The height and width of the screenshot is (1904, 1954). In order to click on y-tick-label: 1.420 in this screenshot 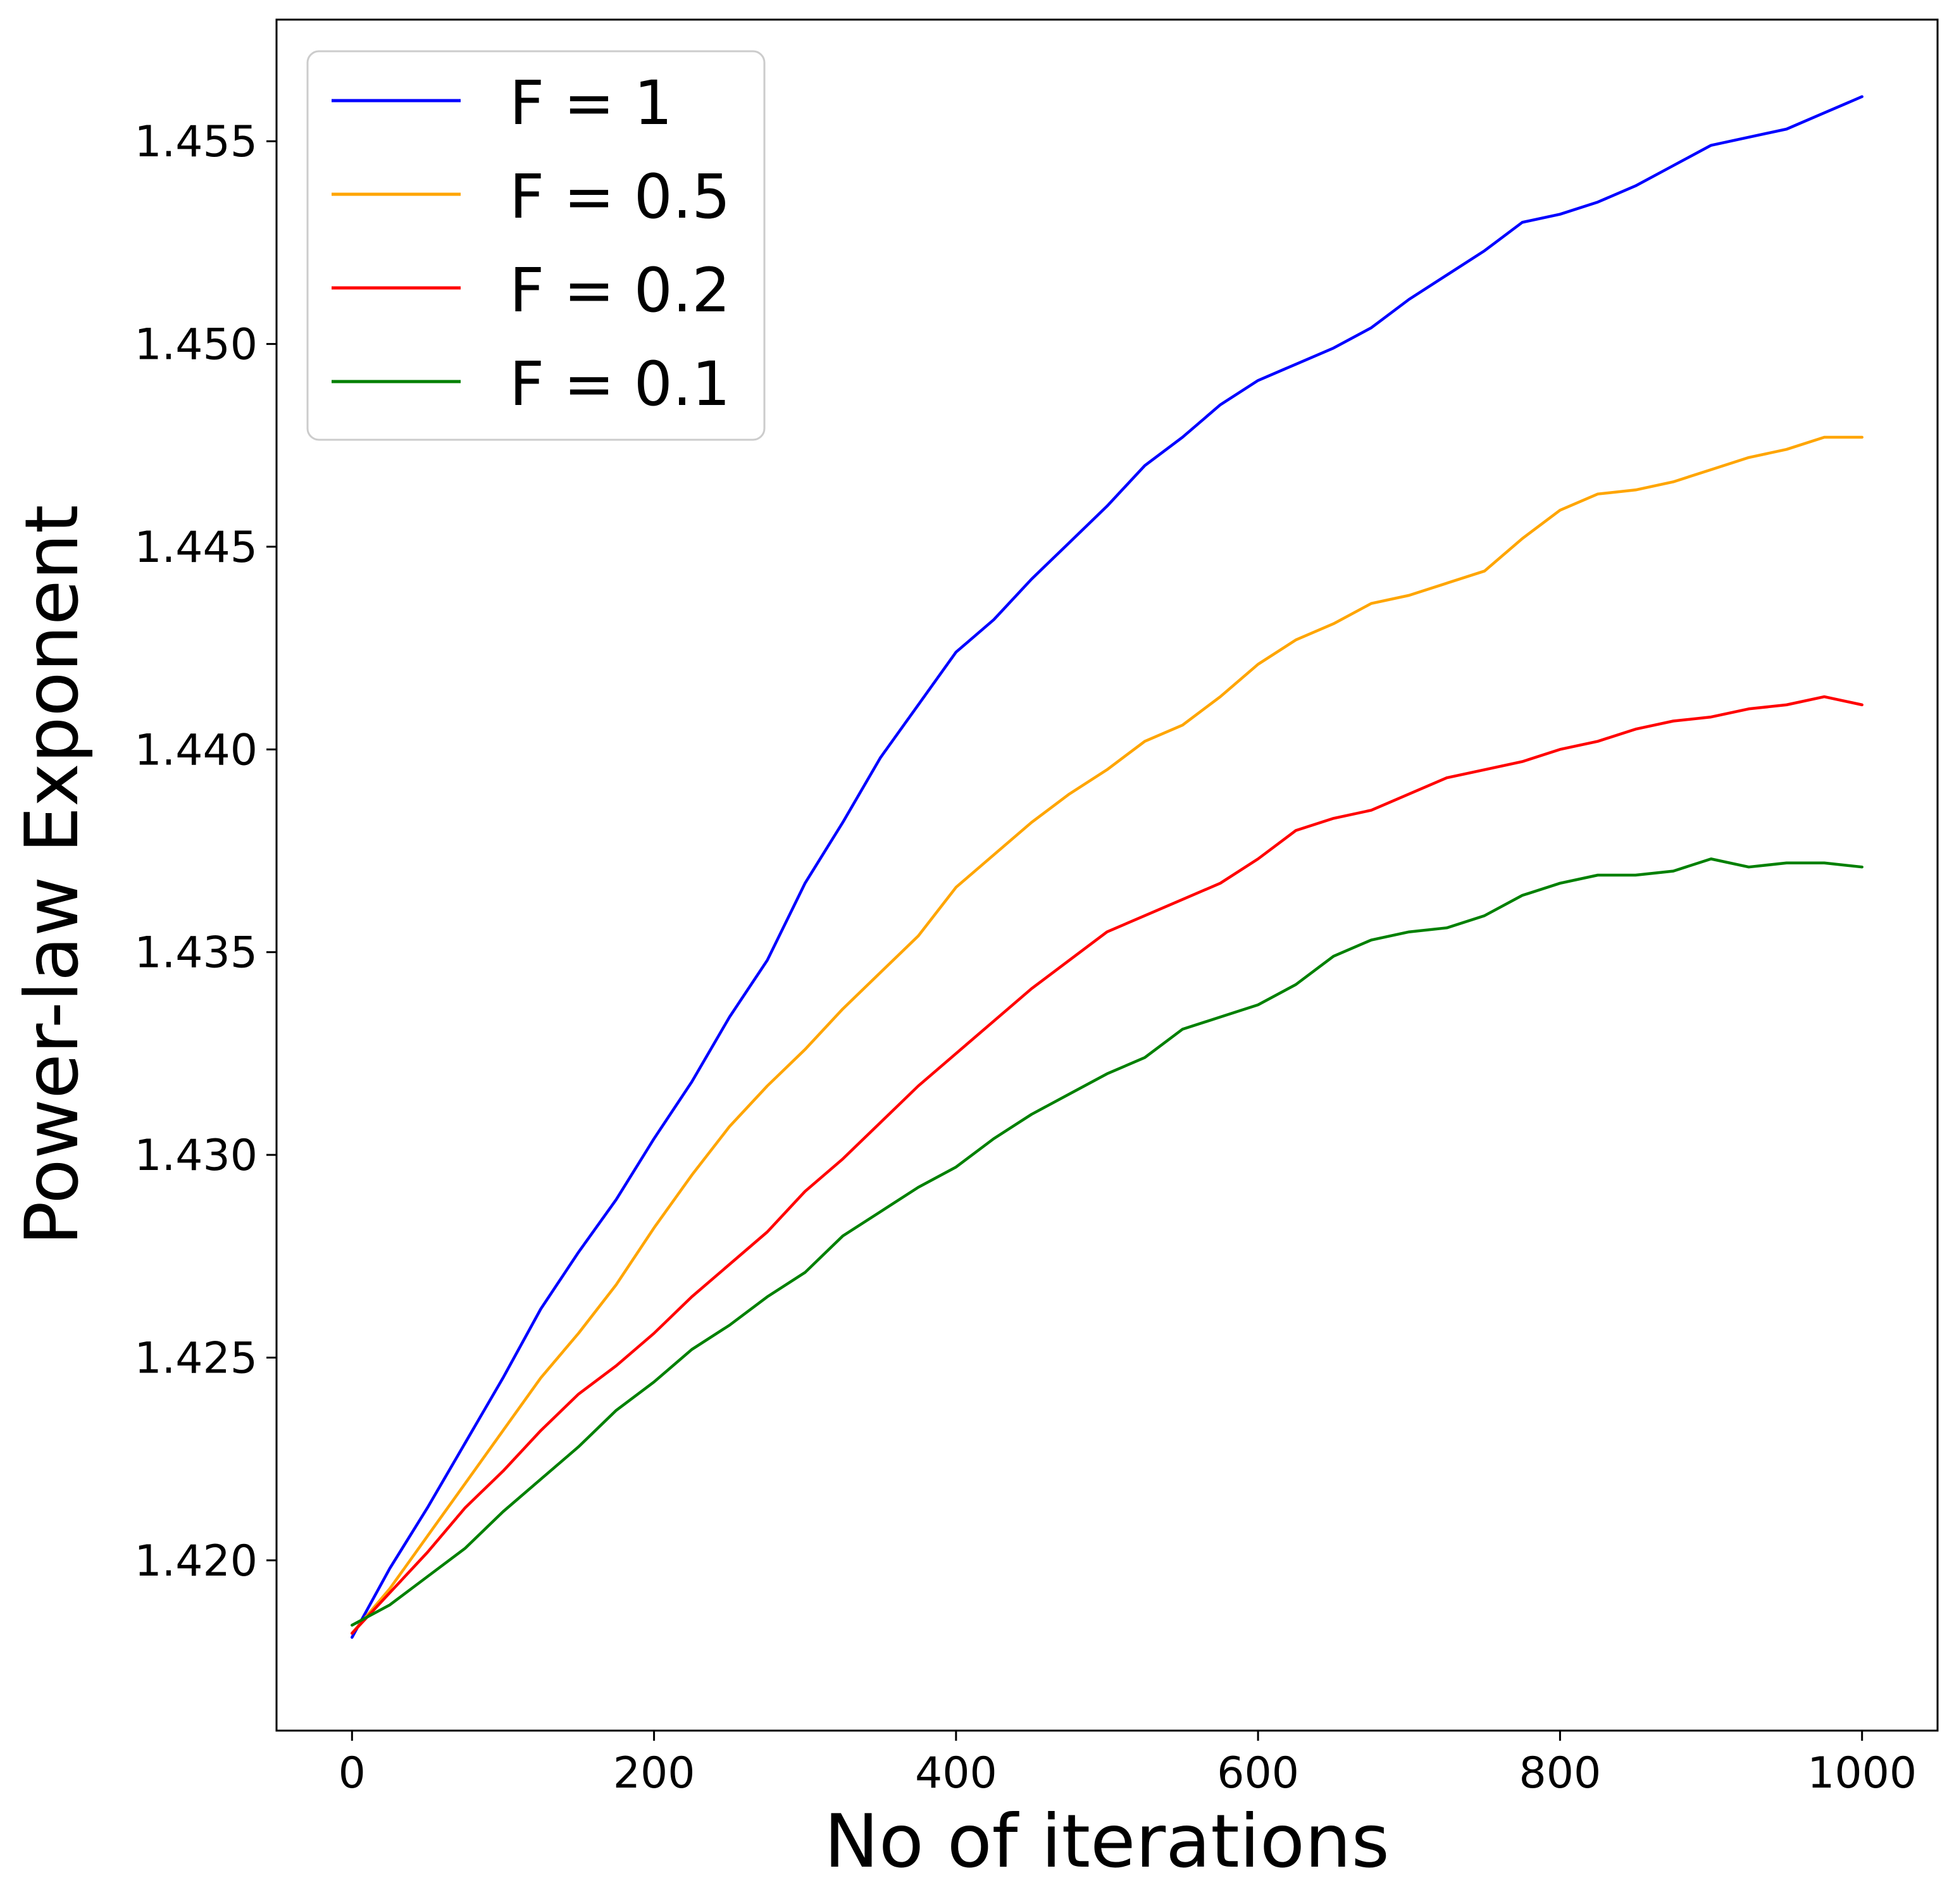, I will do `click(196, 1561)`.